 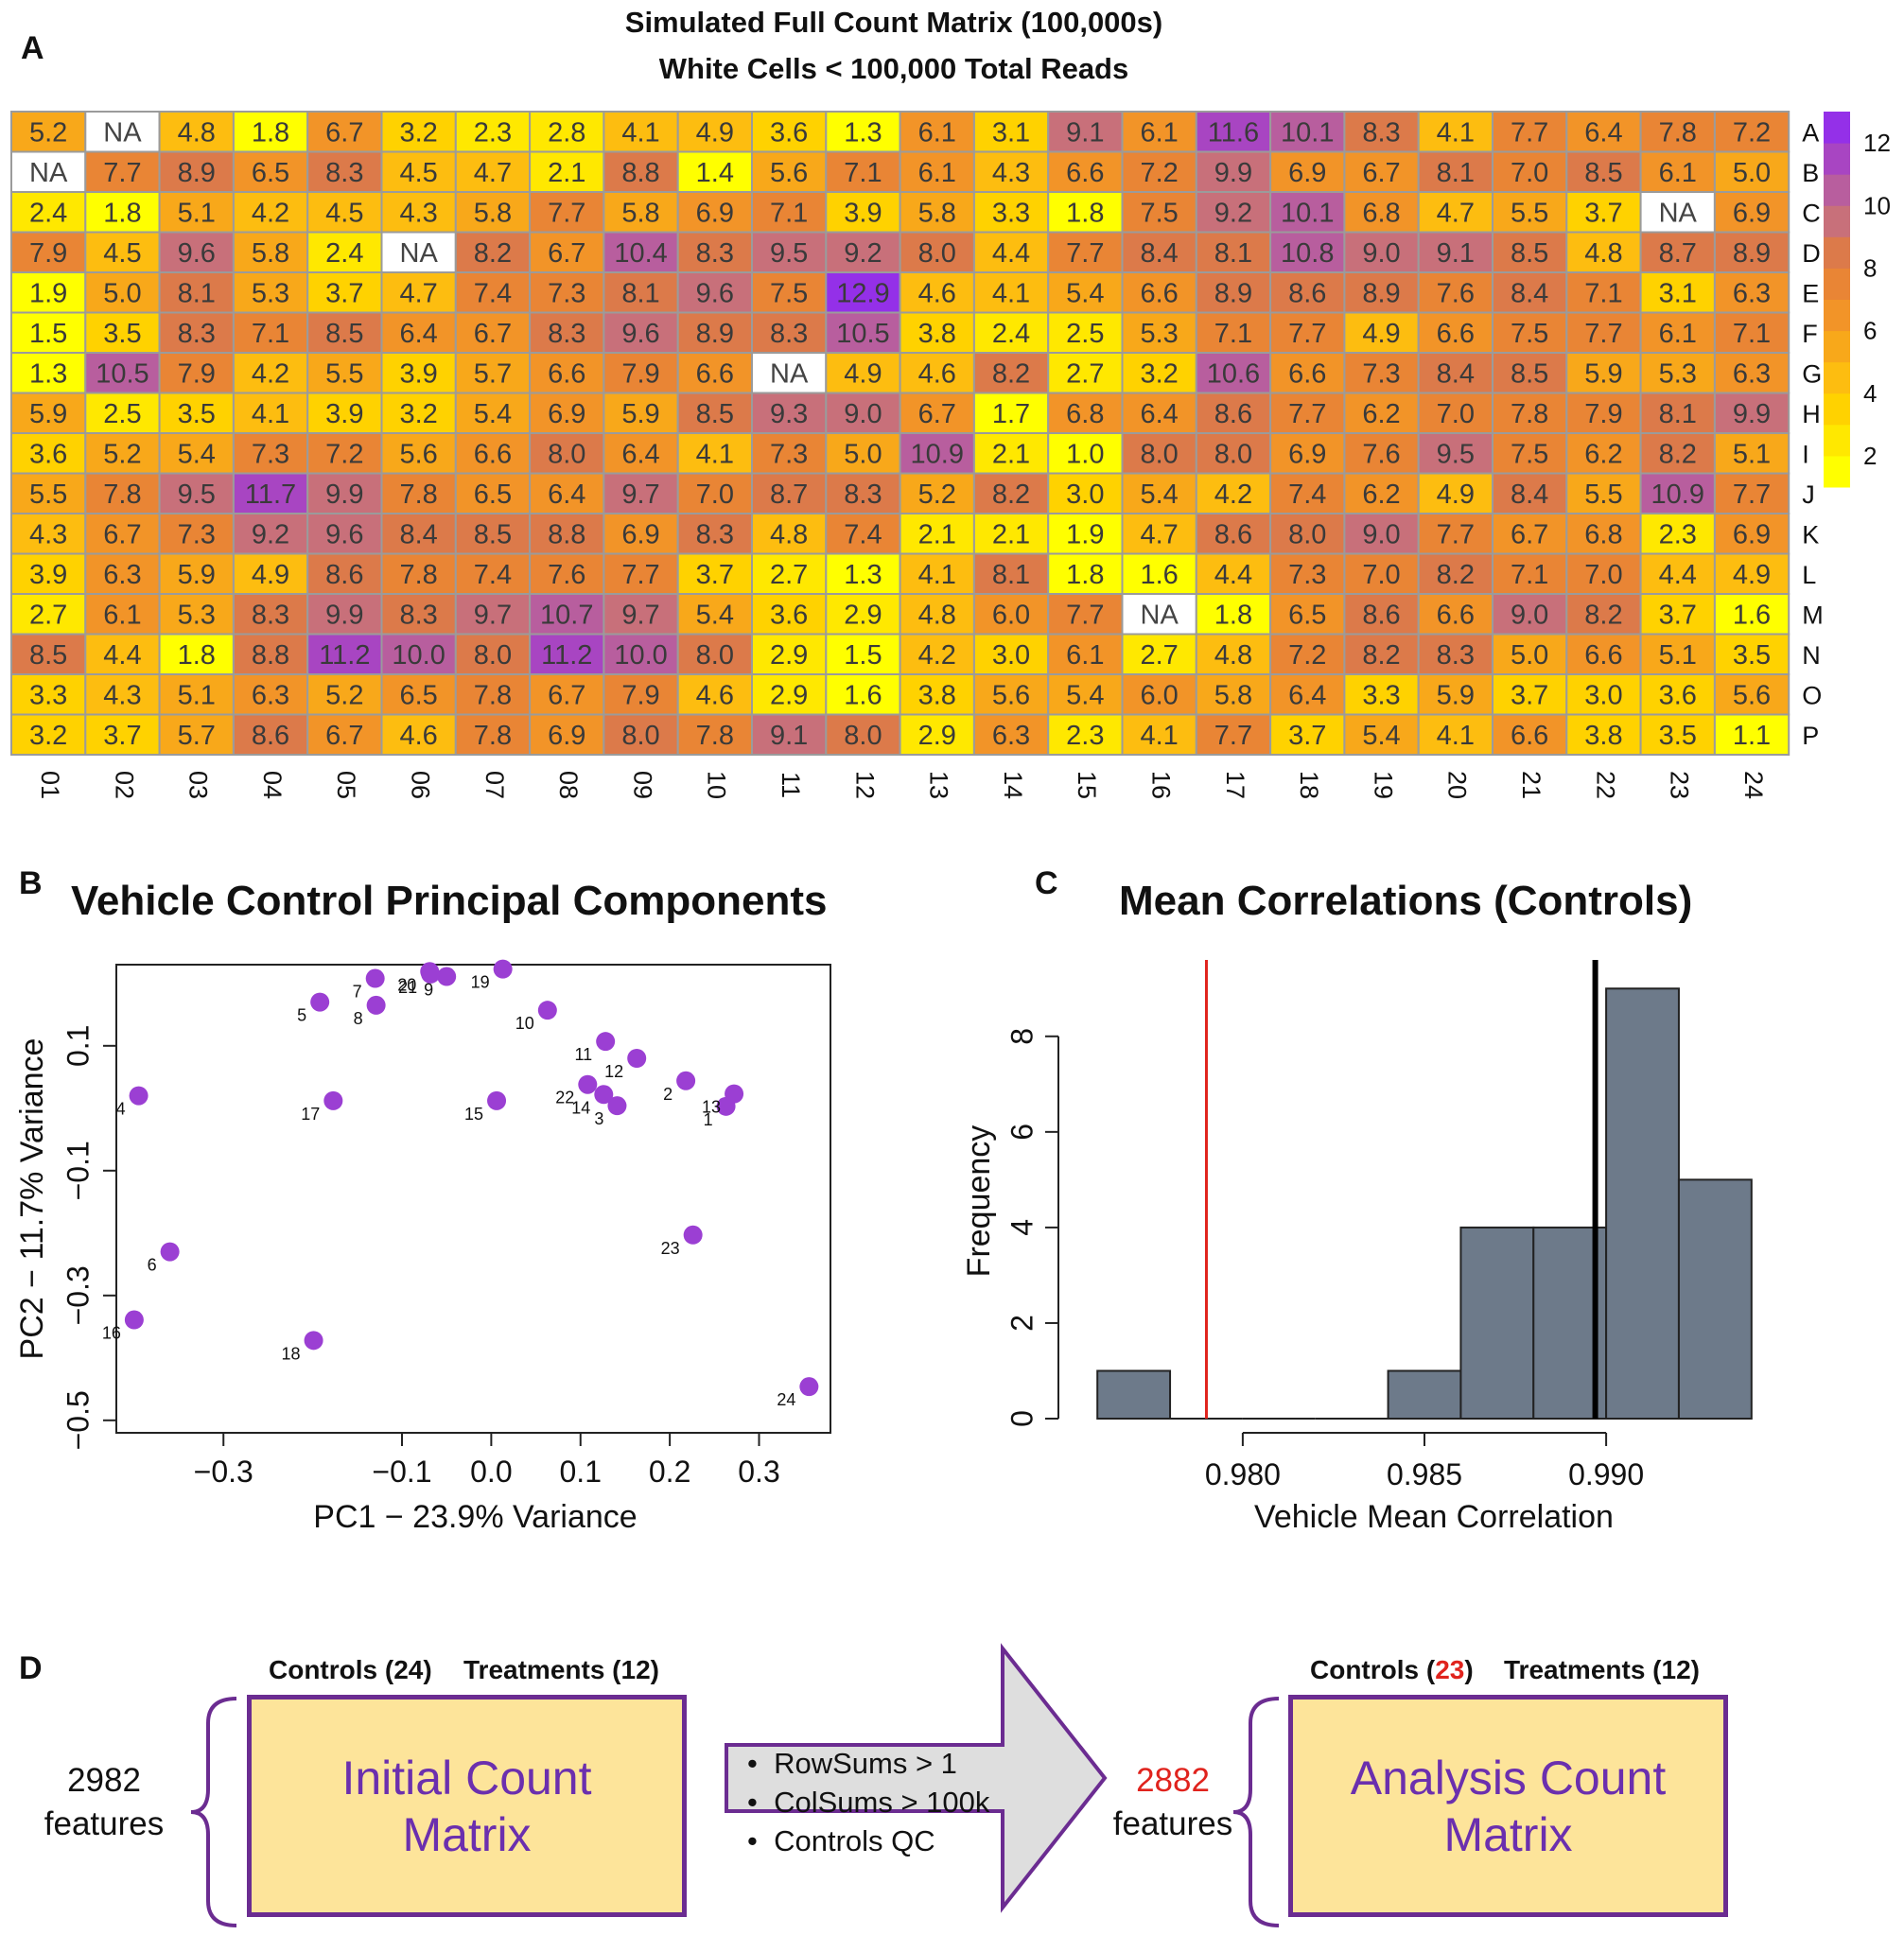 What do you see at coordinates (122, 736) in the screenshot?
I see `heatmap-cell-value: 3.7` at bounding box center [122, 736].